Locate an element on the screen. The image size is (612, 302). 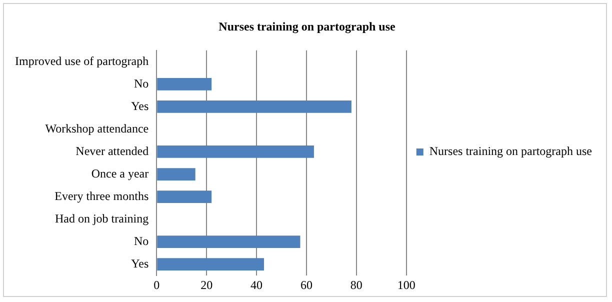
x-tick-label: 40 is located at coordinates (256, 285).